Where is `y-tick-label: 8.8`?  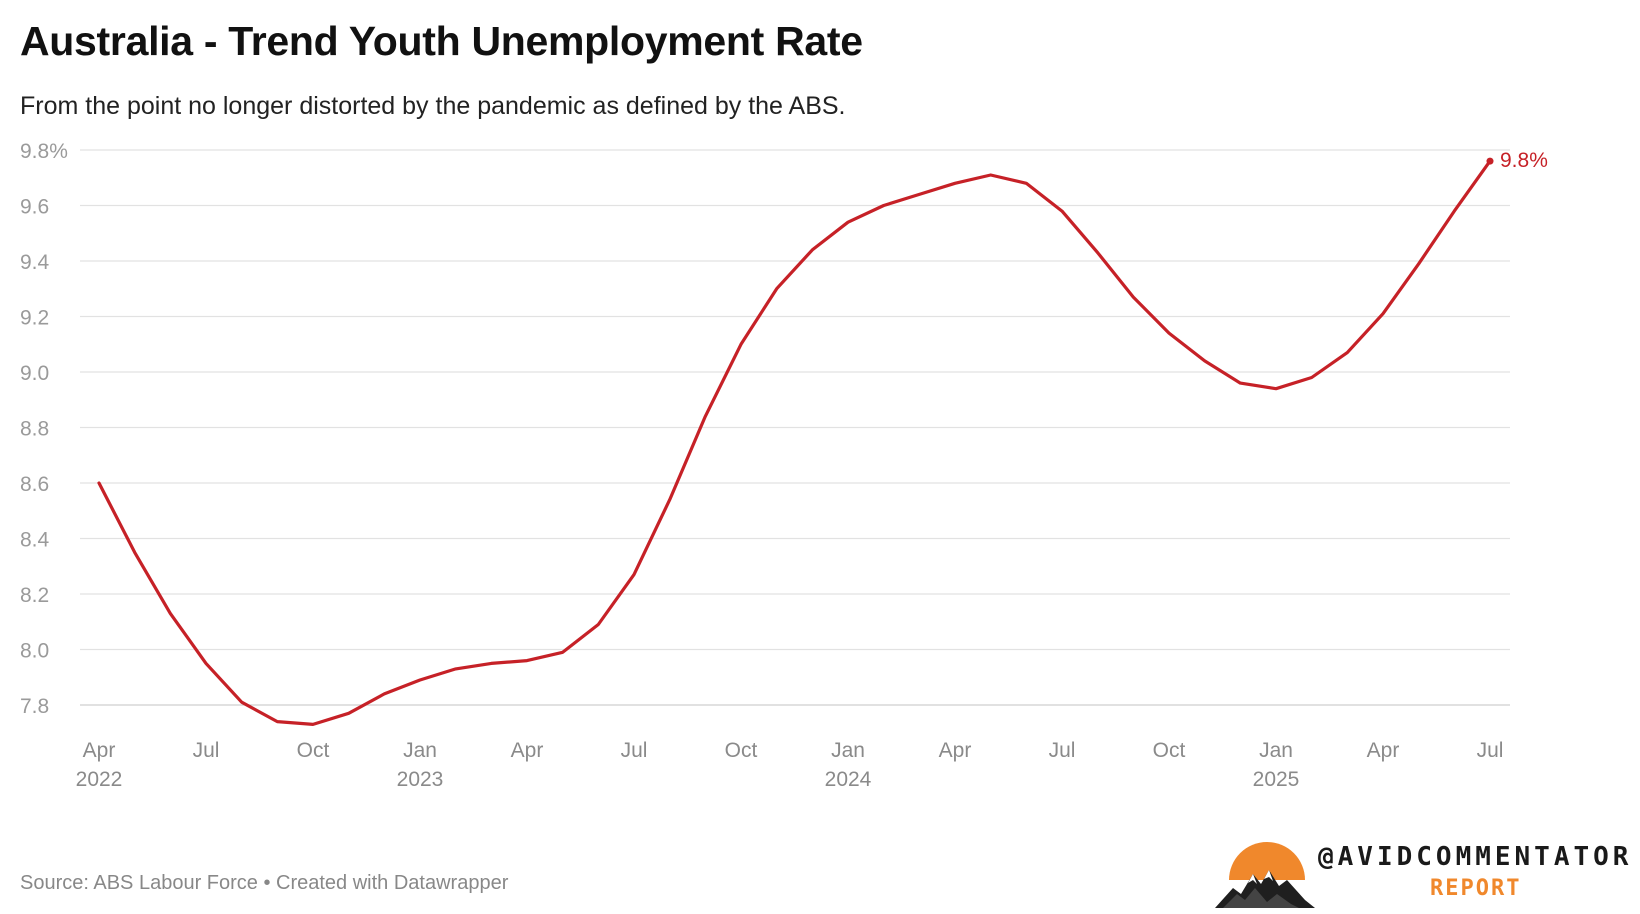
y-tick-label: 8.8 is located at coordinates (34, 429).